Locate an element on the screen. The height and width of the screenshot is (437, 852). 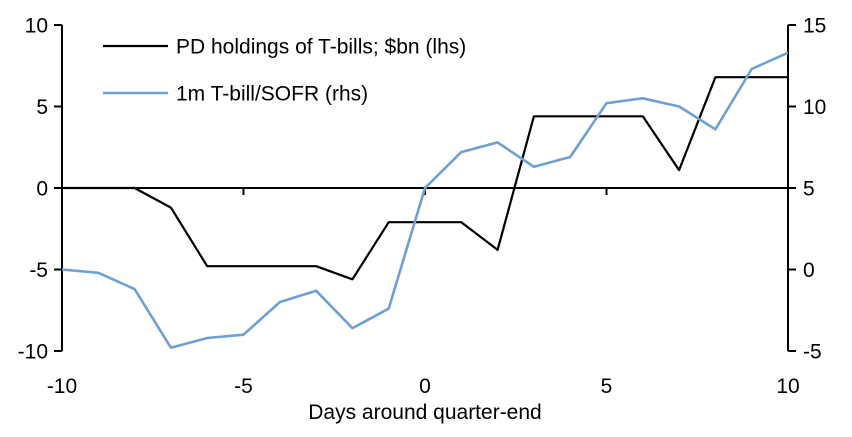
right-axis-tick-label: 15 is located at coordinates (814, 26).